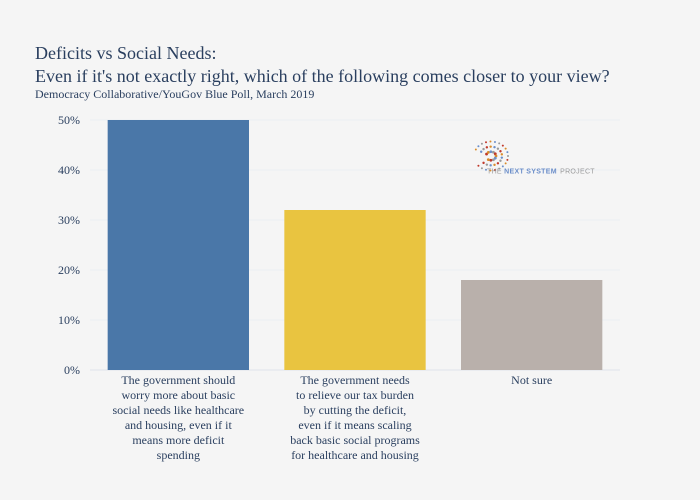  What do you see at coordinates (355, 455) in the screenshot?
I see `x-category-label-line: for healthcare and housing` at bounding box center [355, 455].